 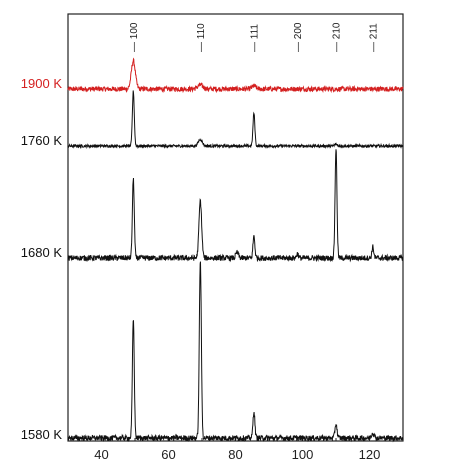 I want to click on x-tick-label: 40, so click(x=101, y=454).